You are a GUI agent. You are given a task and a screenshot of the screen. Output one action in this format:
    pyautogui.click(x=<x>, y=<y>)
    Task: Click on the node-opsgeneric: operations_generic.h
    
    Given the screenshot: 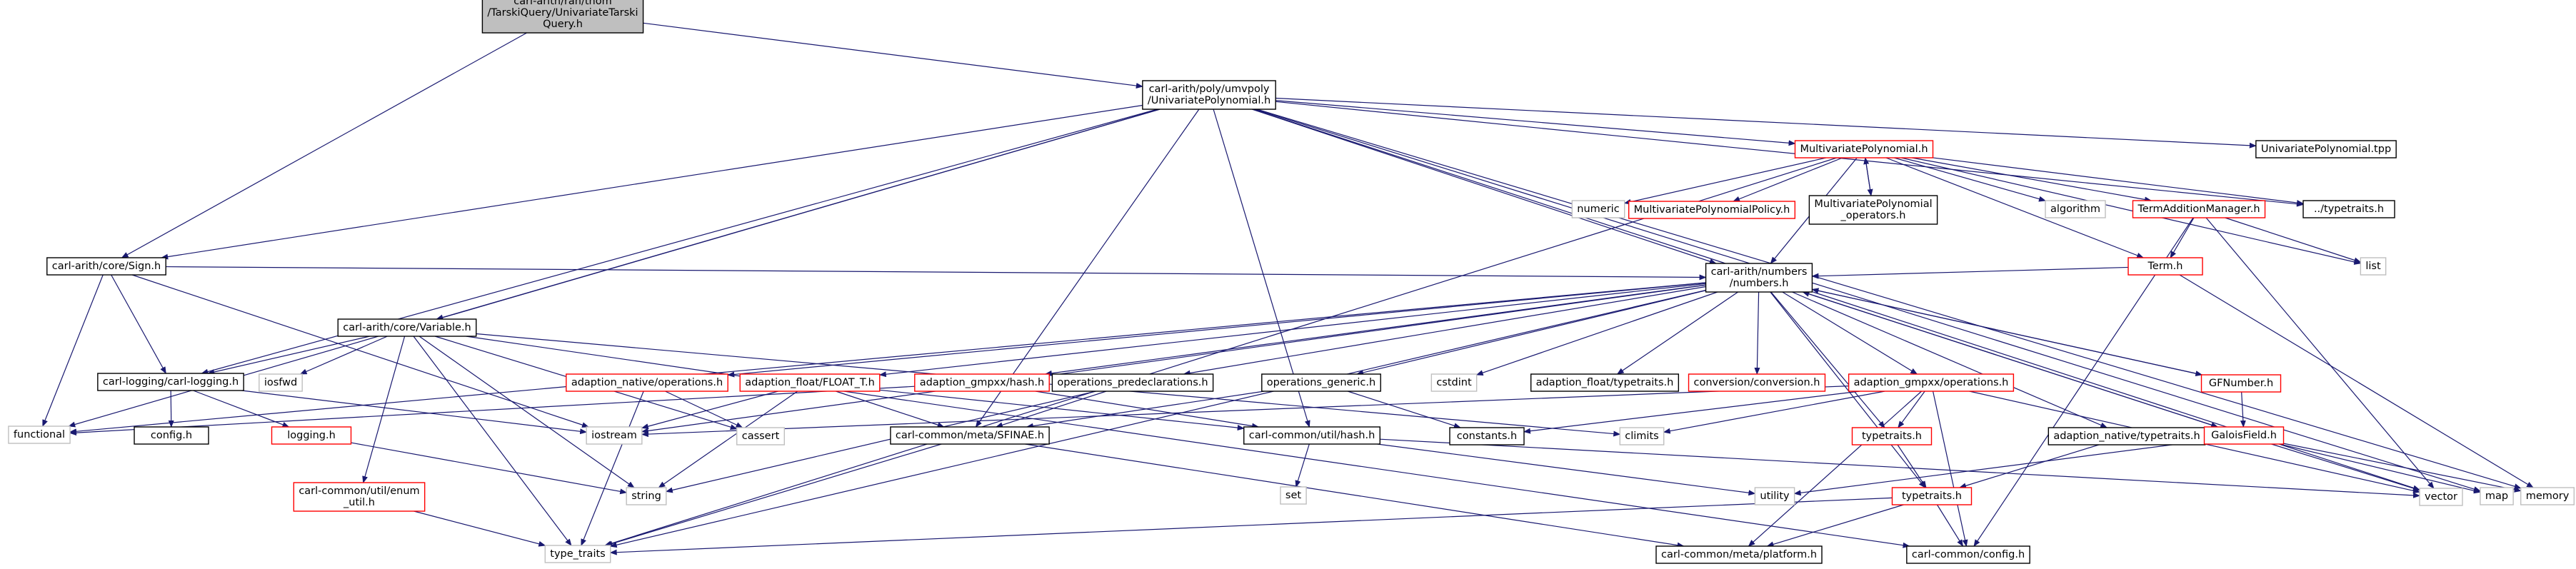 What is the action you would take?
    pyautogui.click(x=1321, y=383)
    